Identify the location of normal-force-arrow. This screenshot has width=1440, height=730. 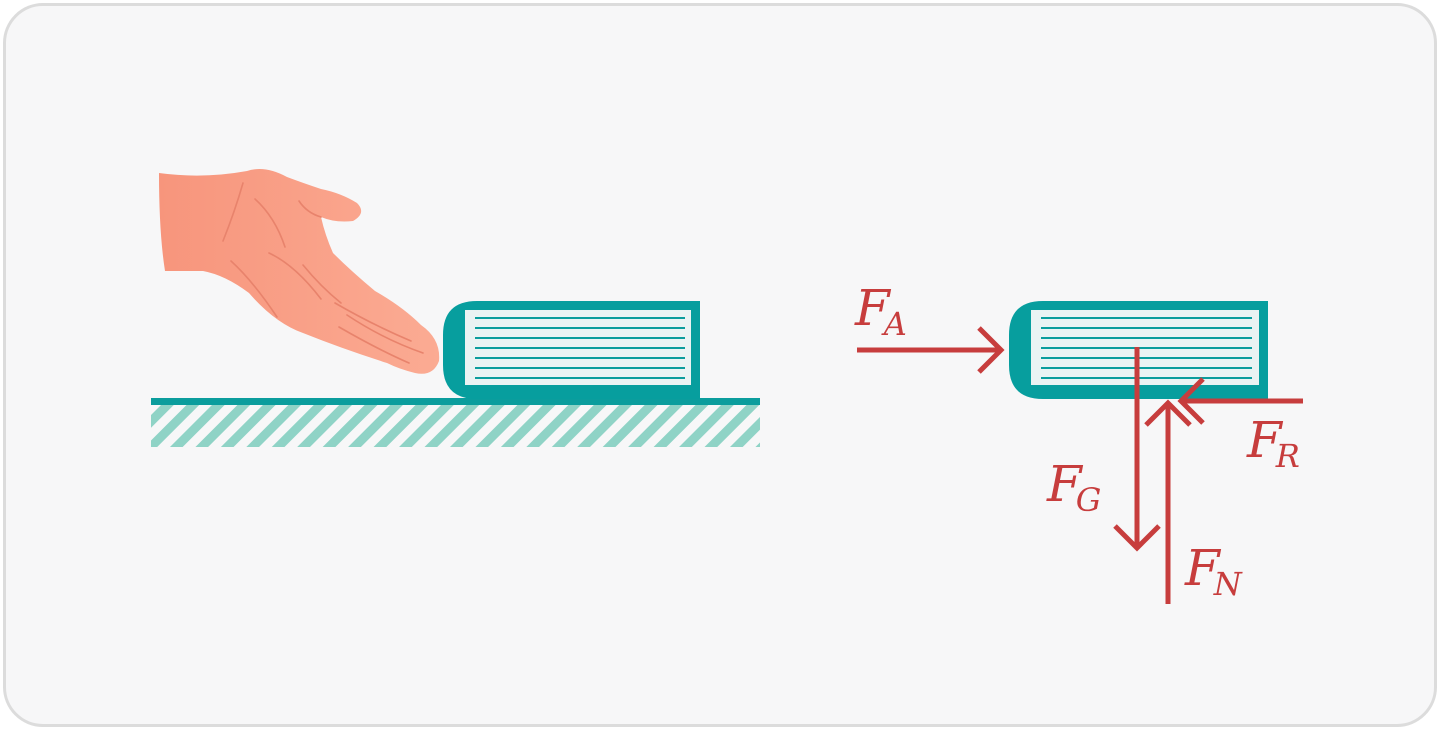
(1168, 501).